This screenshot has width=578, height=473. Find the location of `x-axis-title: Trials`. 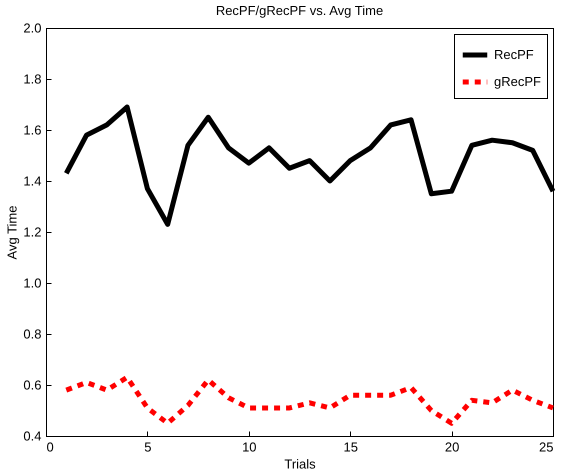

x-axis-title: Trials is located at coordinates (300, 464).